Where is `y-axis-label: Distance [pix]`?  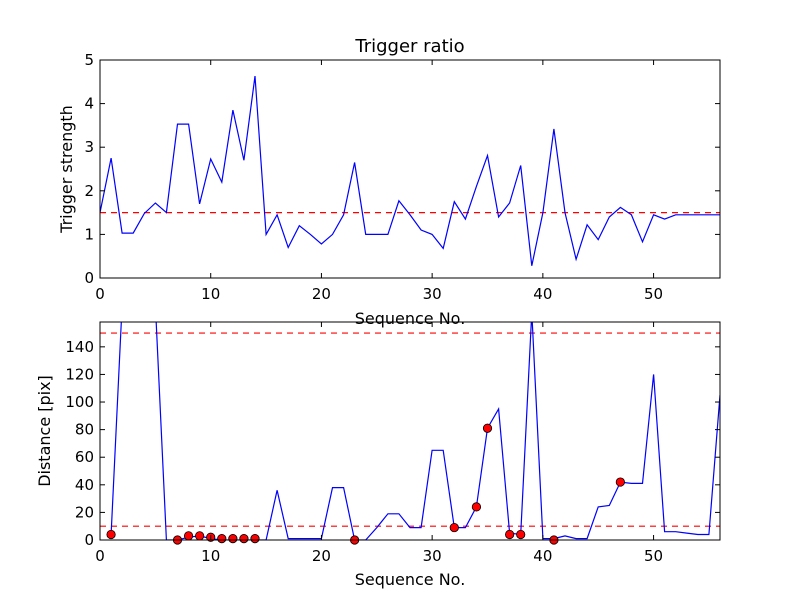
y-axis-label: Distance [pix] is located at coordinates (44, 431).